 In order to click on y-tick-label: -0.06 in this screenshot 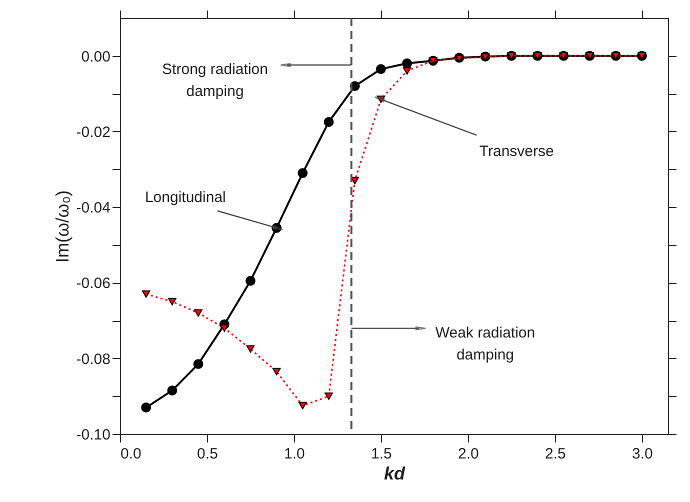, I will do `click(93, 283)`.